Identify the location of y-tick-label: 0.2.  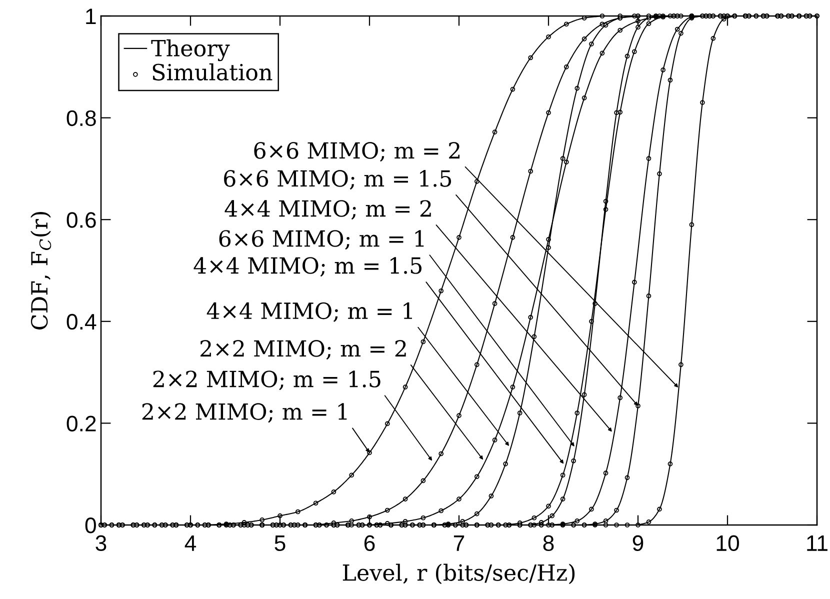
(81, 424).